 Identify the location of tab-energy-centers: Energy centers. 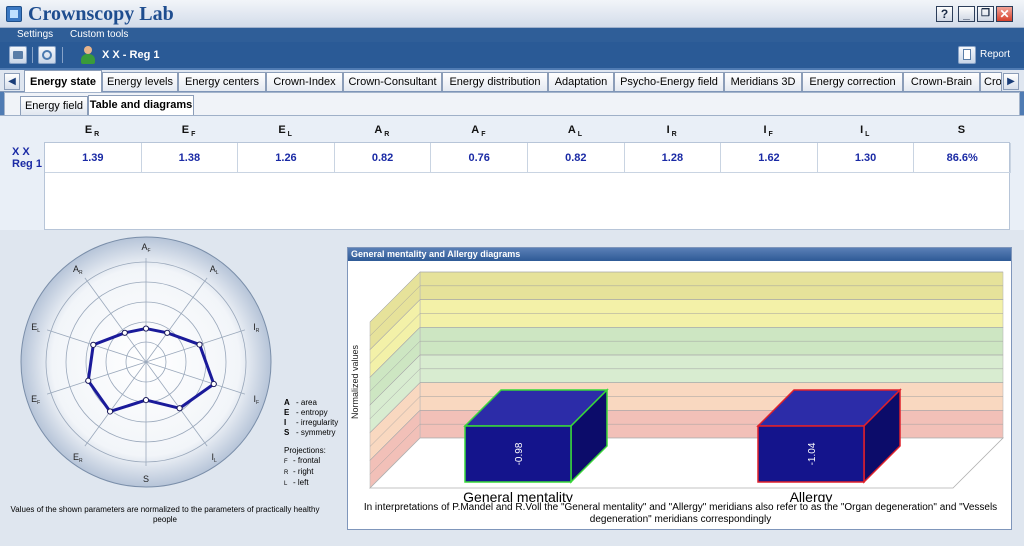
(222, 81).